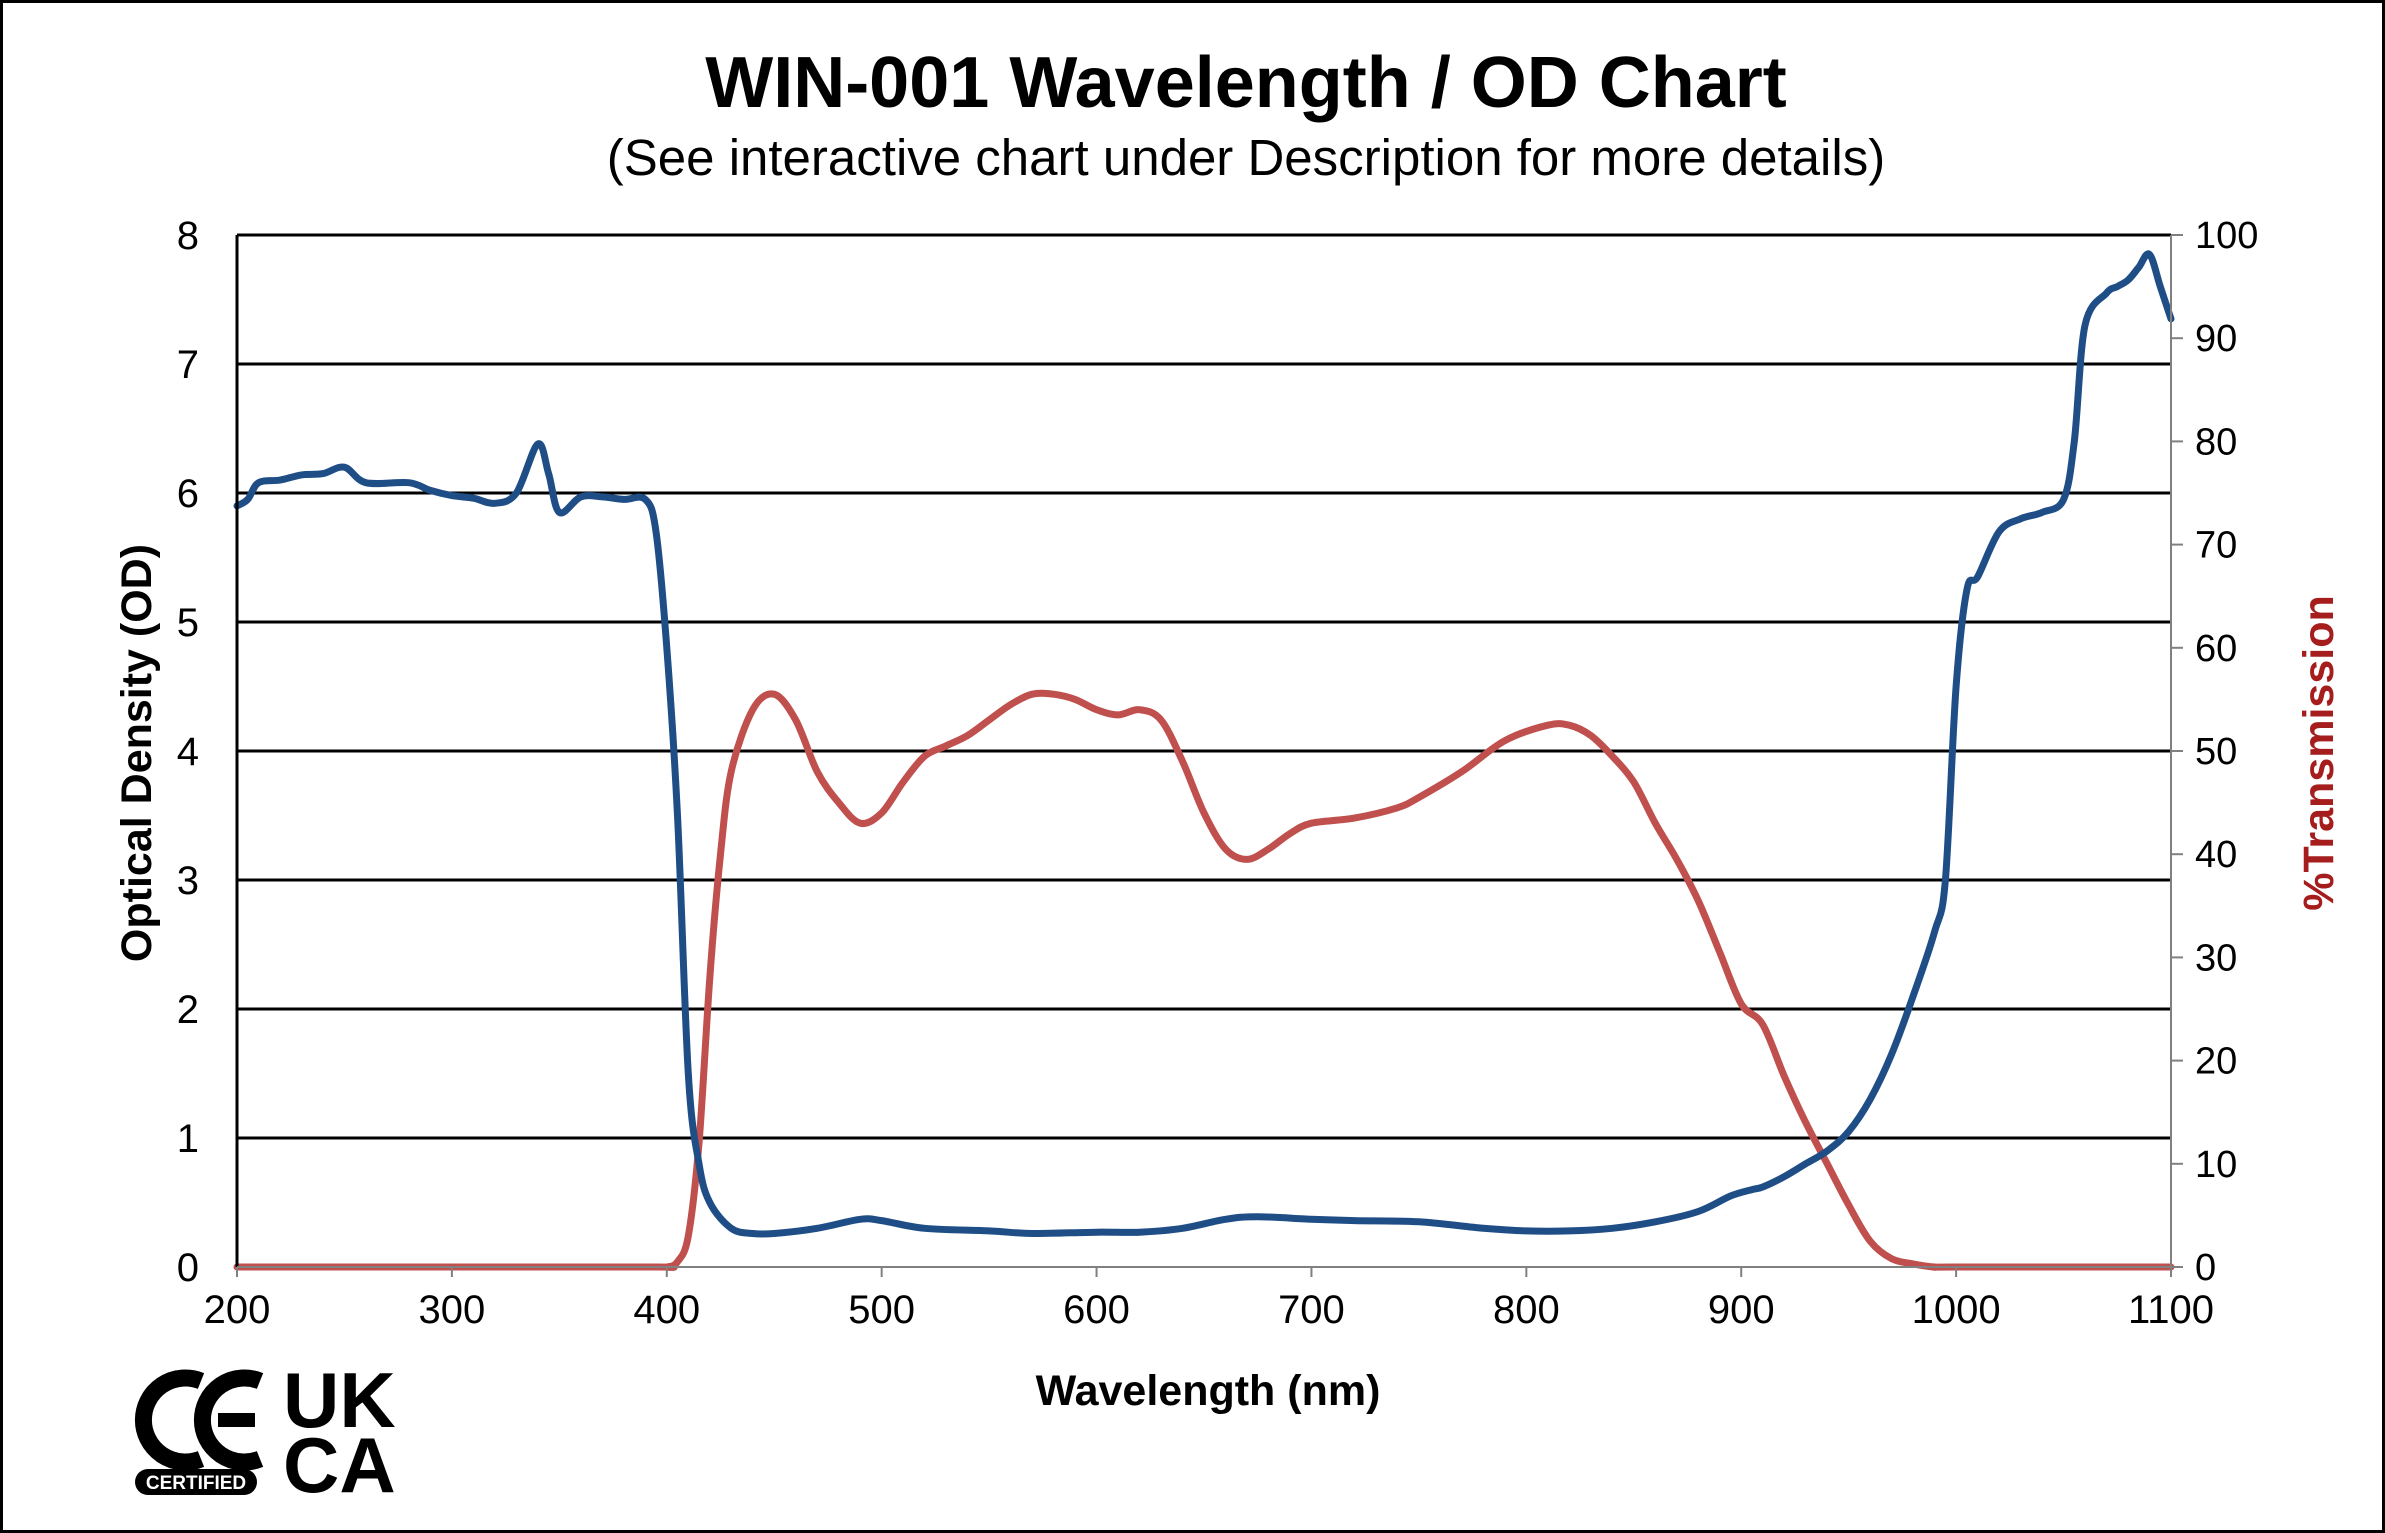  Describe the element at coordinates (188, 623) in the screenshot. I see `y-tick-label-5: 5` at that location.